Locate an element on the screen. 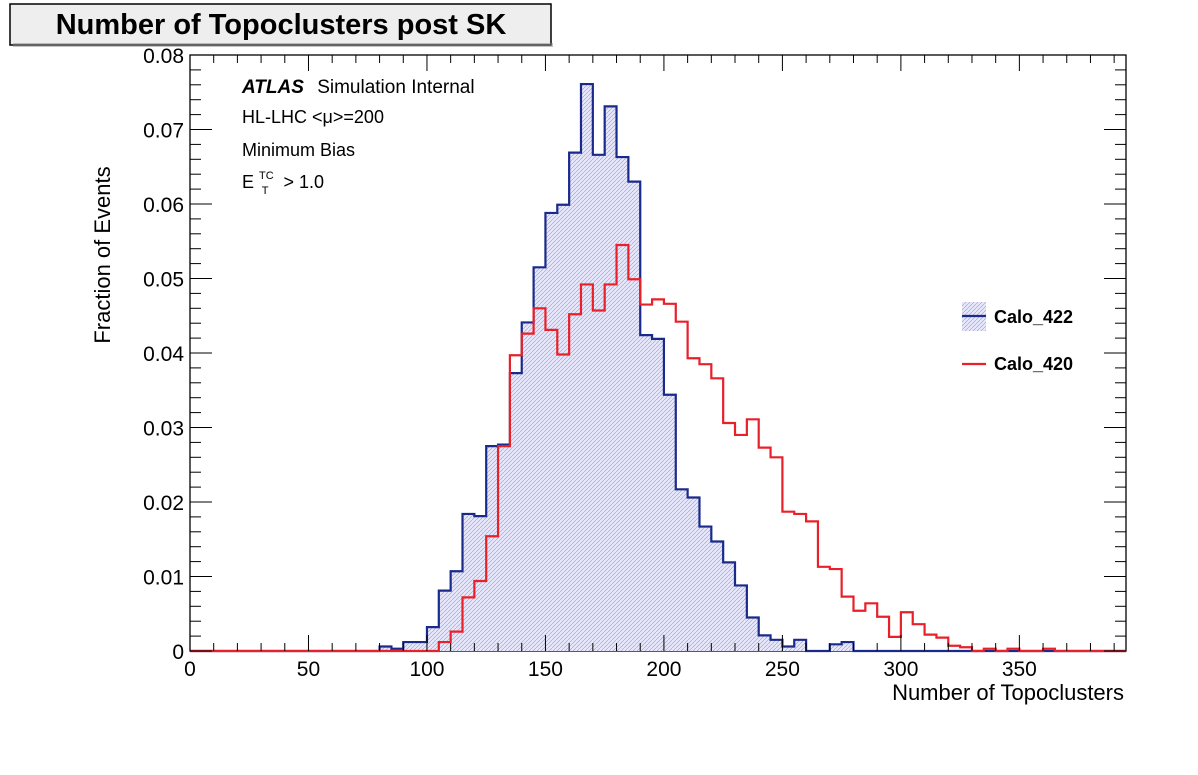 This screenshot has width=1198, height=775. x-tick-label: 300 is located at coordinates (900, 669).